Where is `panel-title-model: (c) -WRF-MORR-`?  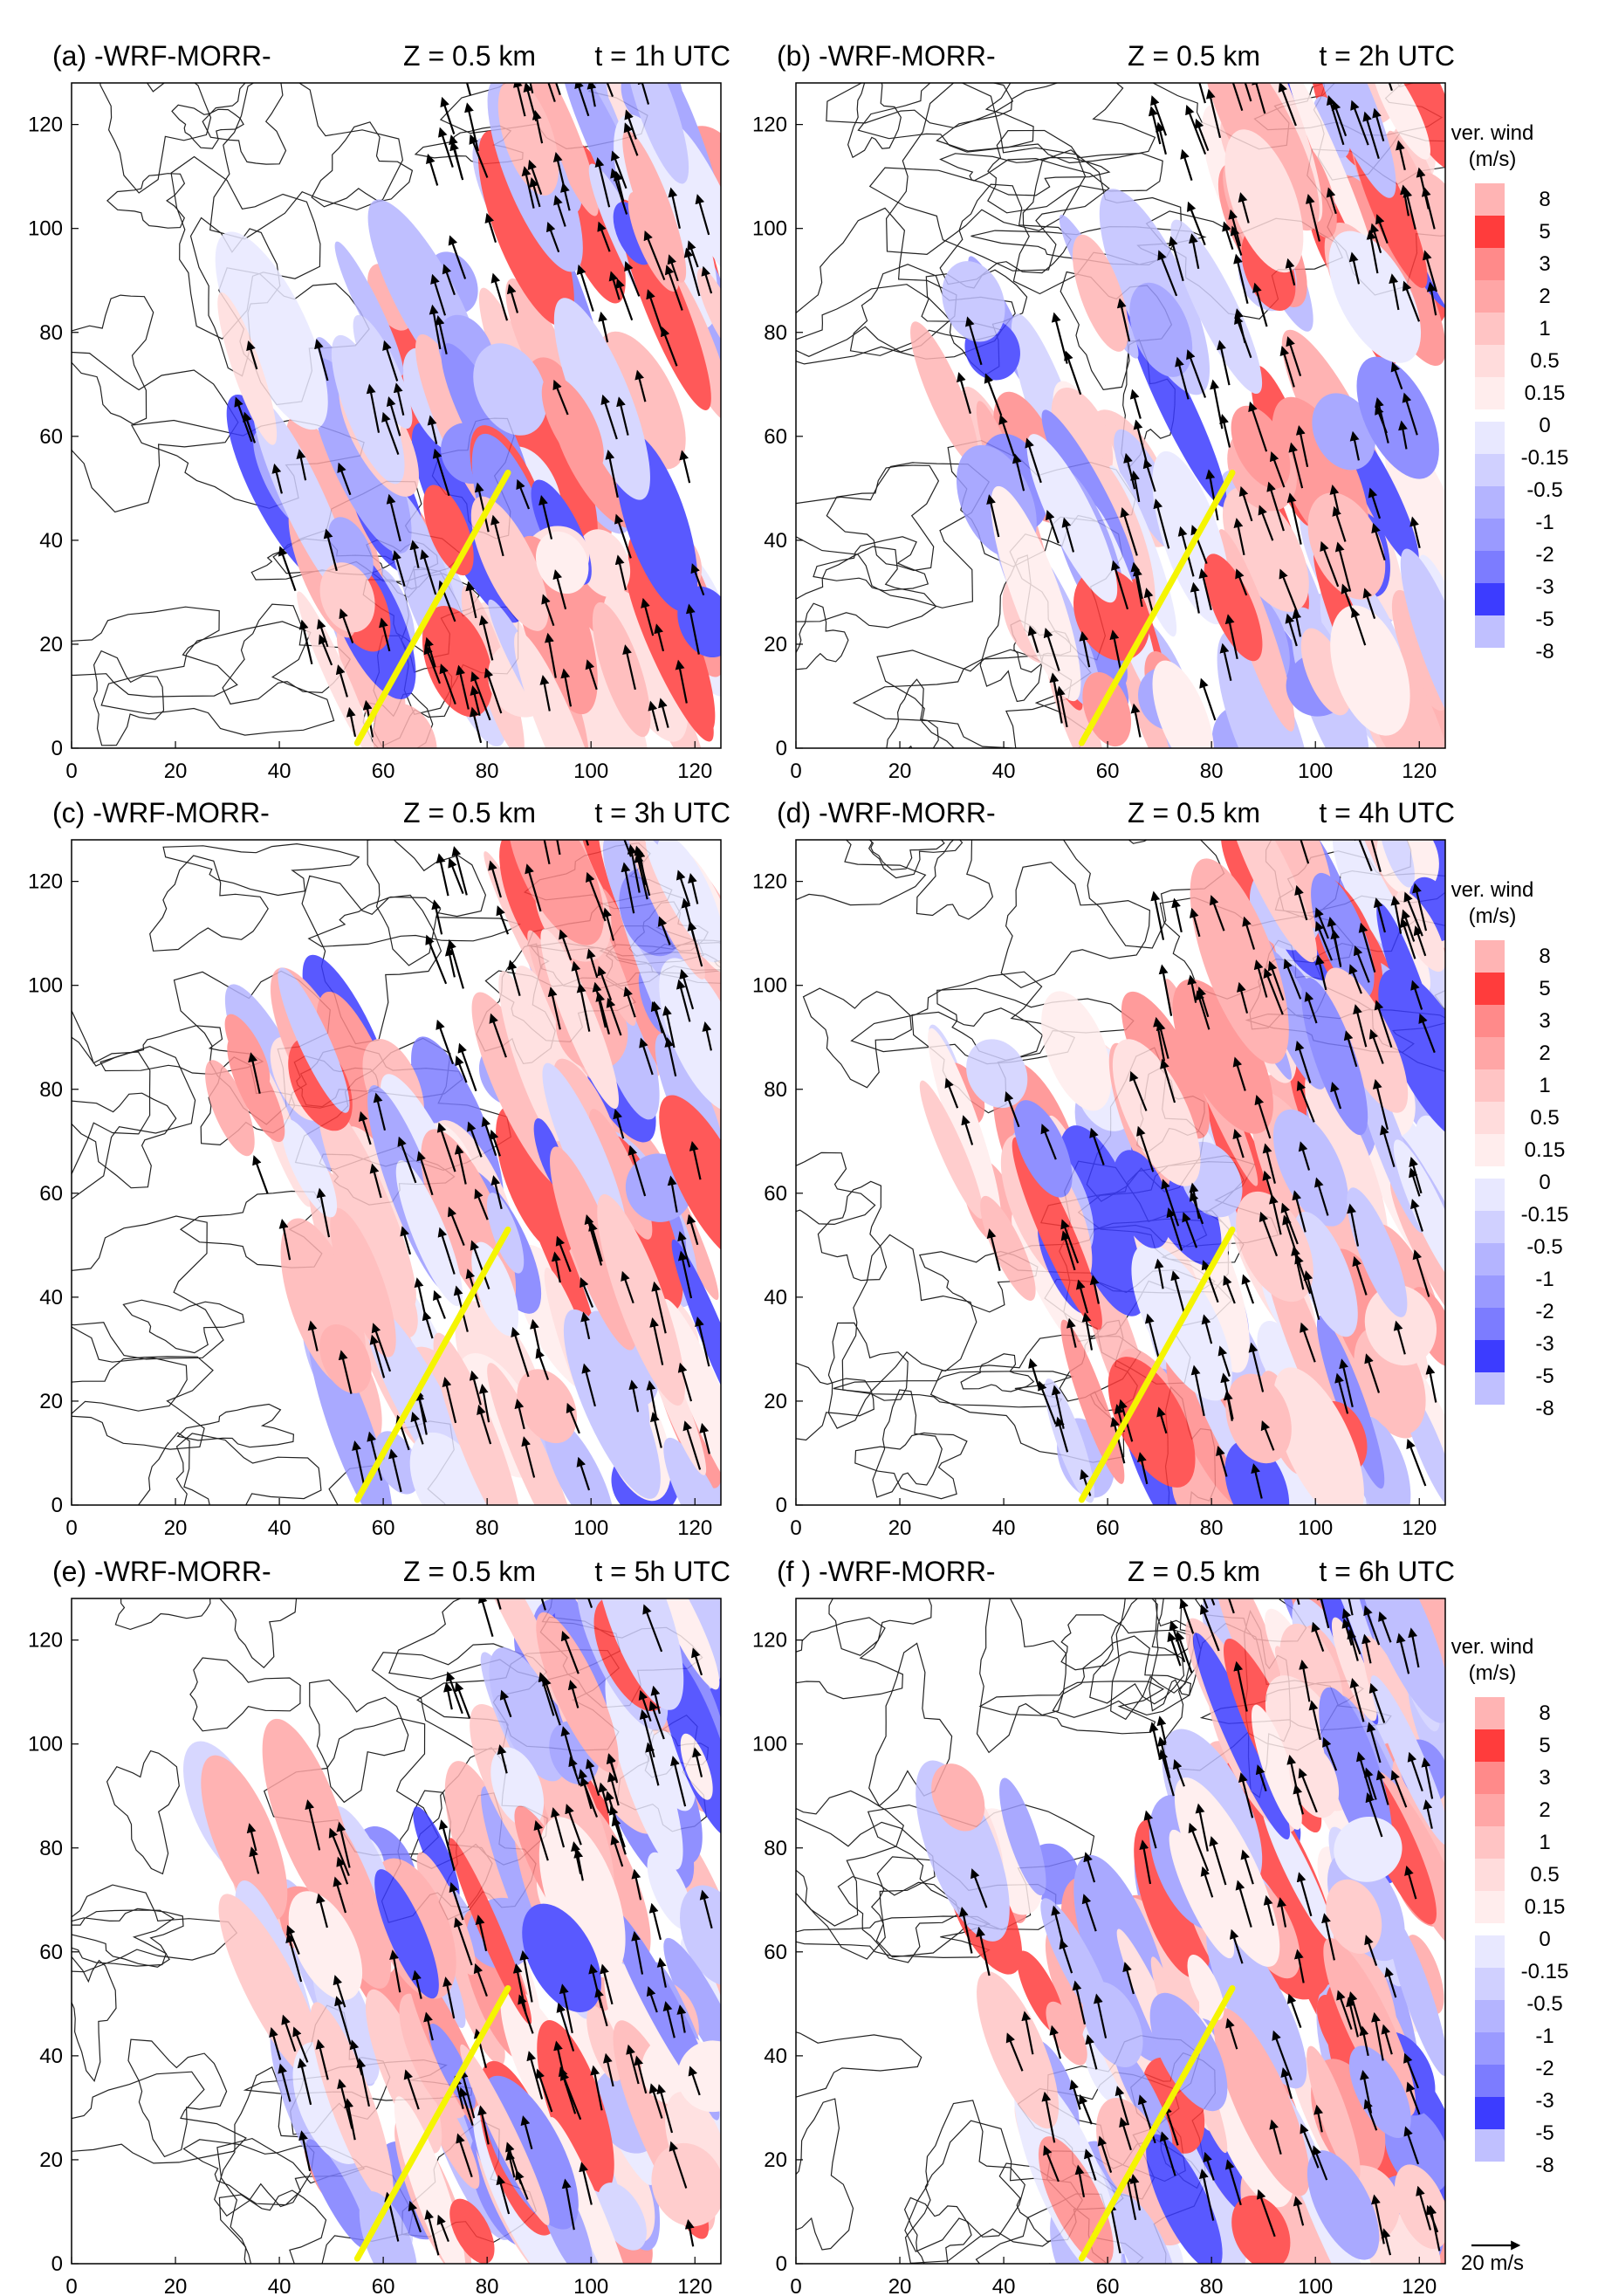
panel-title-model: (c) -WRF-MORR- is located at coordinates (161, 812).